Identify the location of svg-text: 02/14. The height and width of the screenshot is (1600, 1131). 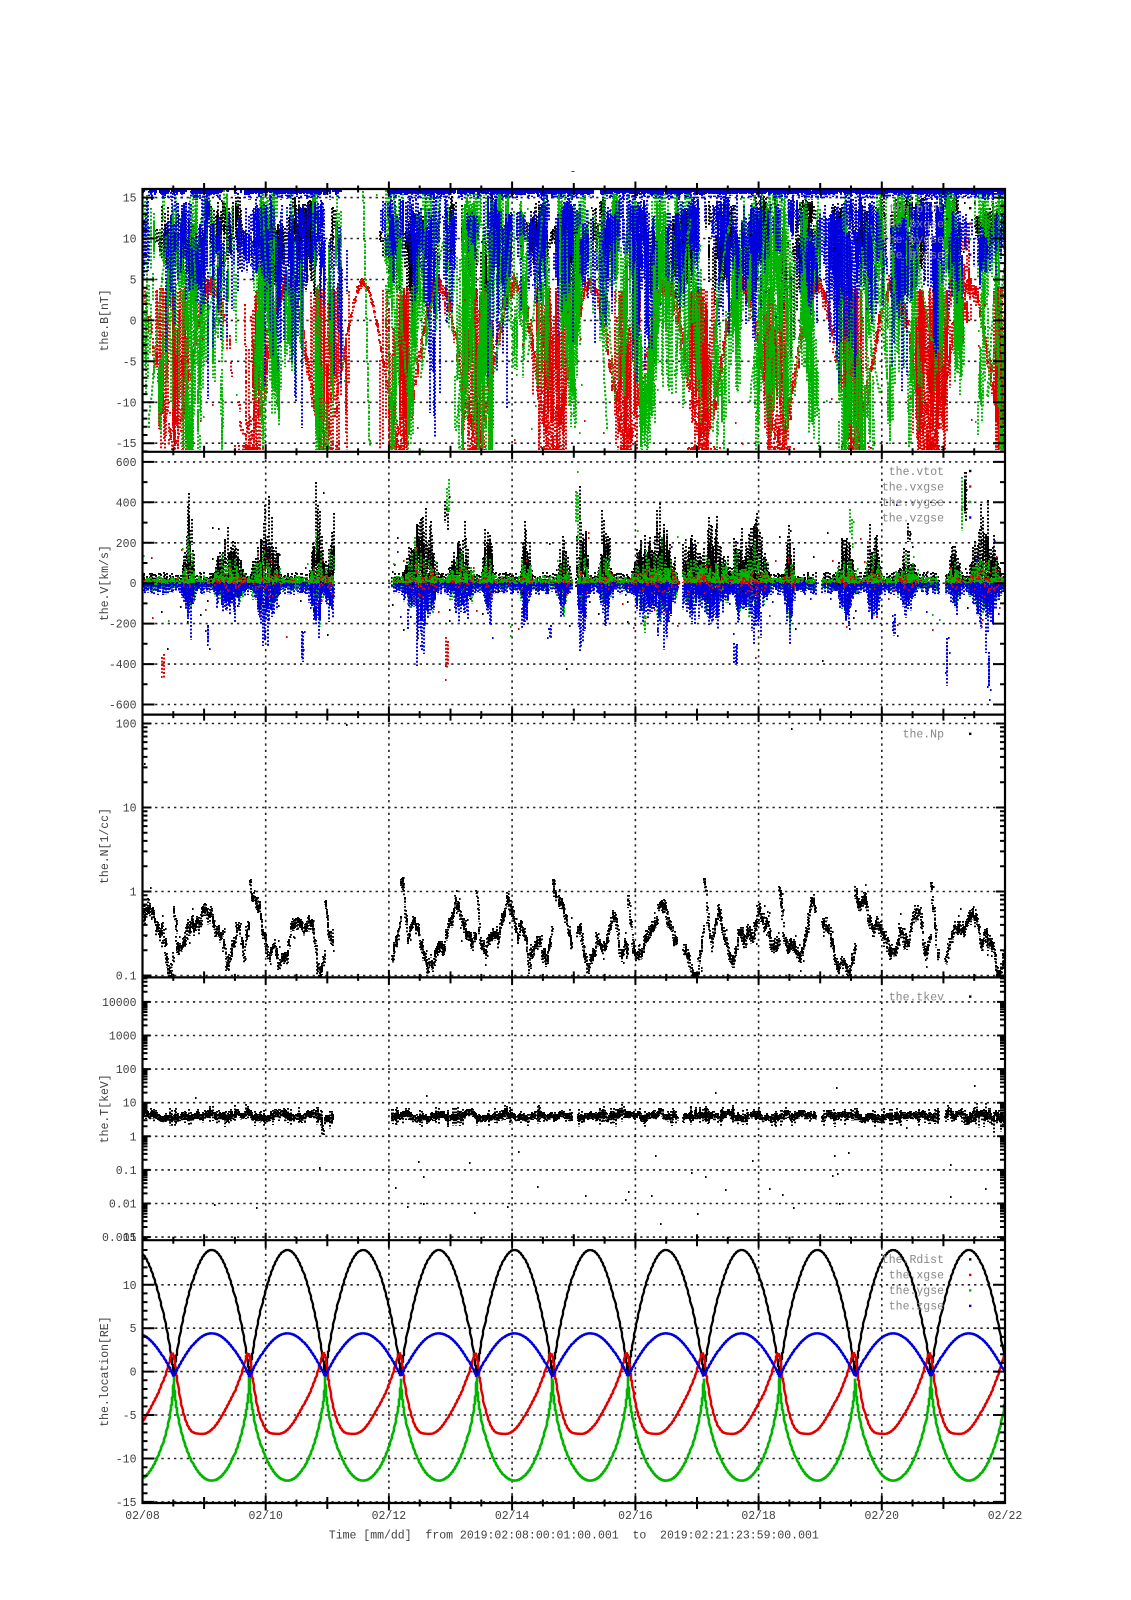
(512, 1516).